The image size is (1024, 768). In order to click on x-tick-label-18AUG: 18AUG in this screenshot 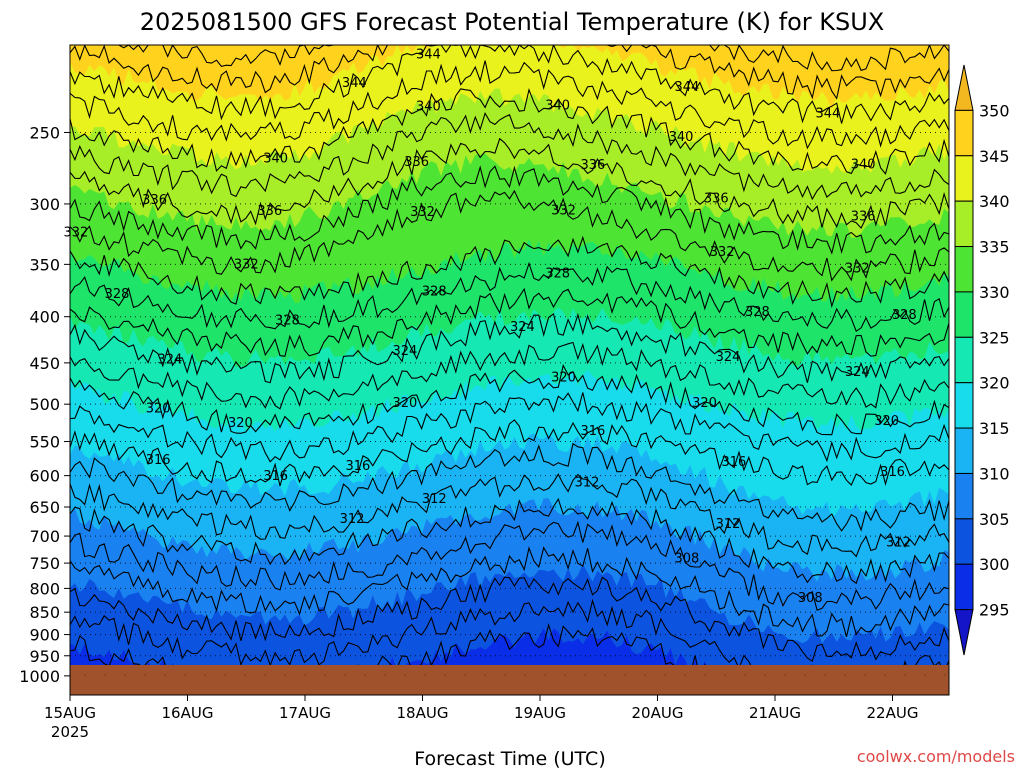, I will do `click(423, 713)`.